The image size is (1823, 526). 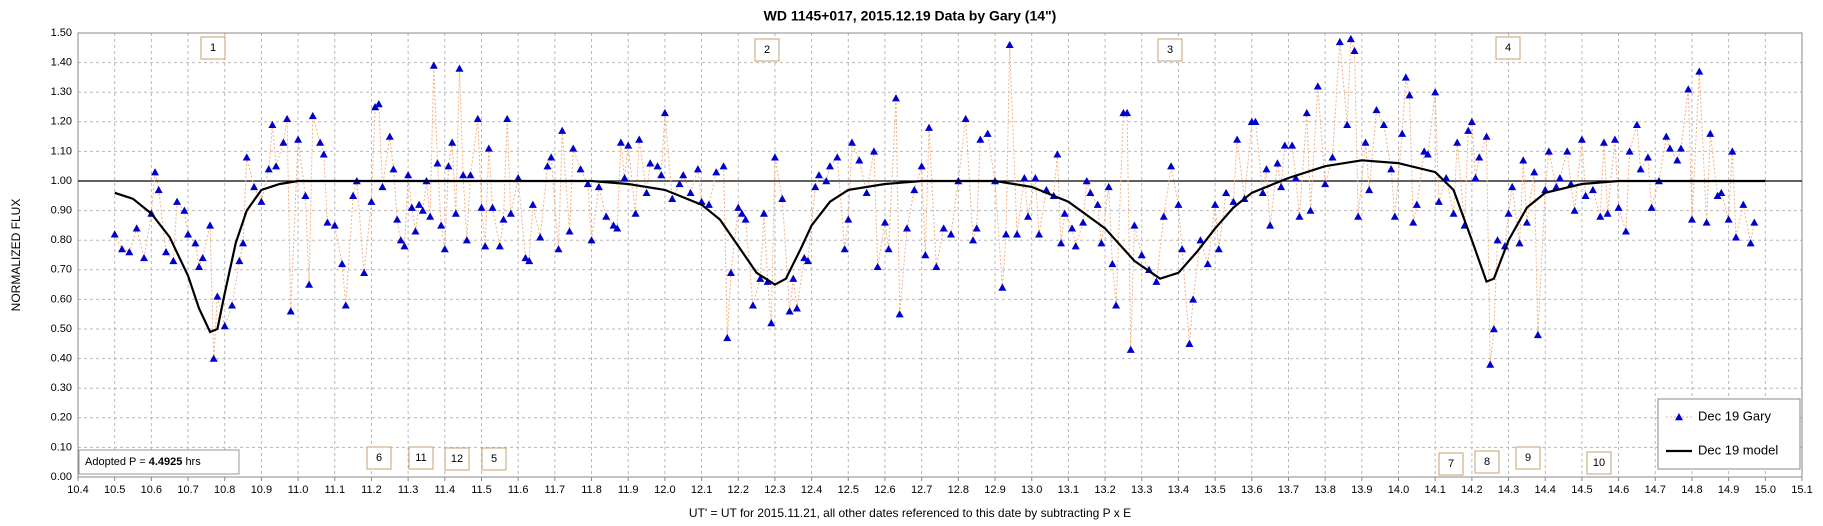 I want to click on note-text: Adopted P = 4.4925 hrs, so click(x=143, y=462).